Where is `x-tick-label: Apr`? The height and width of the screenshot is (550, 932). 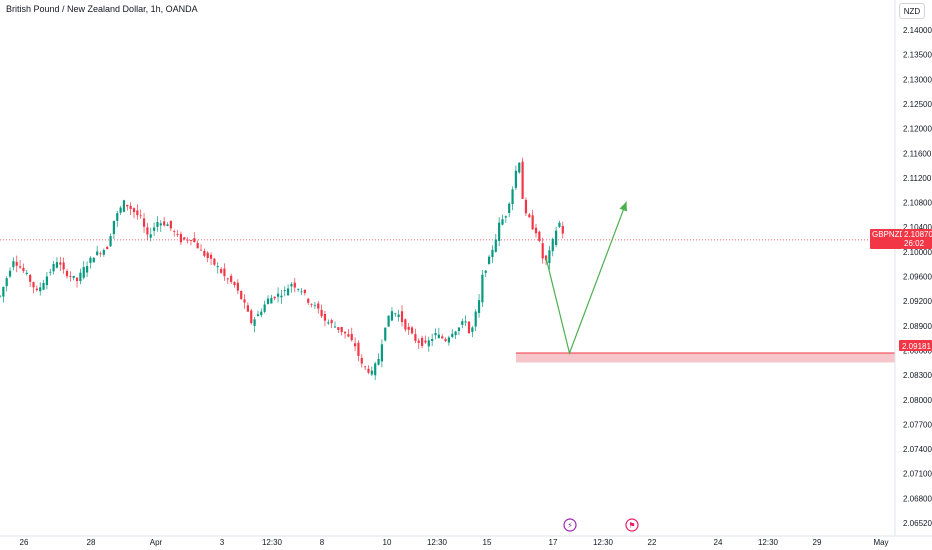 x-tick-label: Apr is located at coordinates (156, 542).